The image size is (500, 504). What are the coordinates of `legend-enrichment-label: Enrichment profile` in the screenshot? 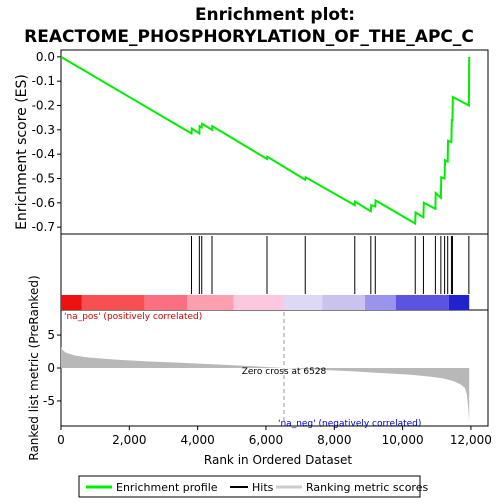 It's located at (167, 487).